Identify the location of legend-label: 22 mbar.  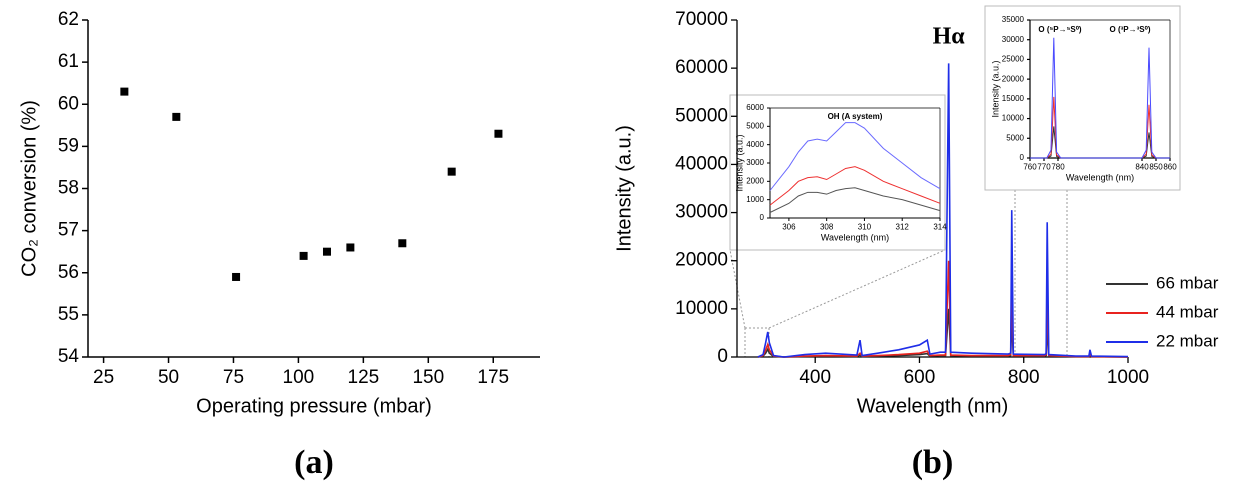
(1187, 340).